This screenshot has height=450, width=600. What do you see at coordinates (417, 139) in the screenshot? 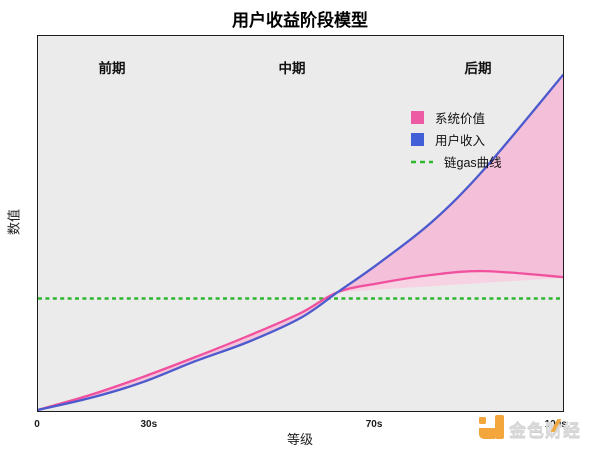
I see `user-income-swatch-icon` at bounding box center [417, 139].